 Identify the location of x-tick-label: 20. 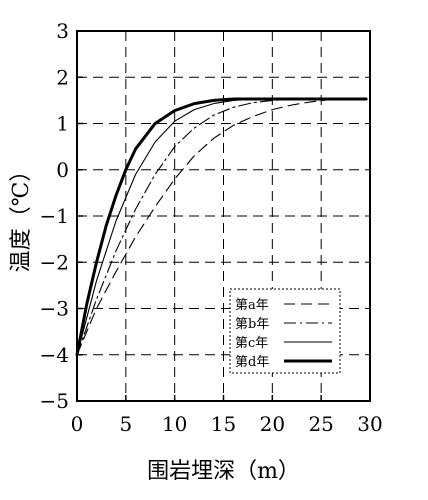
(272, 424).